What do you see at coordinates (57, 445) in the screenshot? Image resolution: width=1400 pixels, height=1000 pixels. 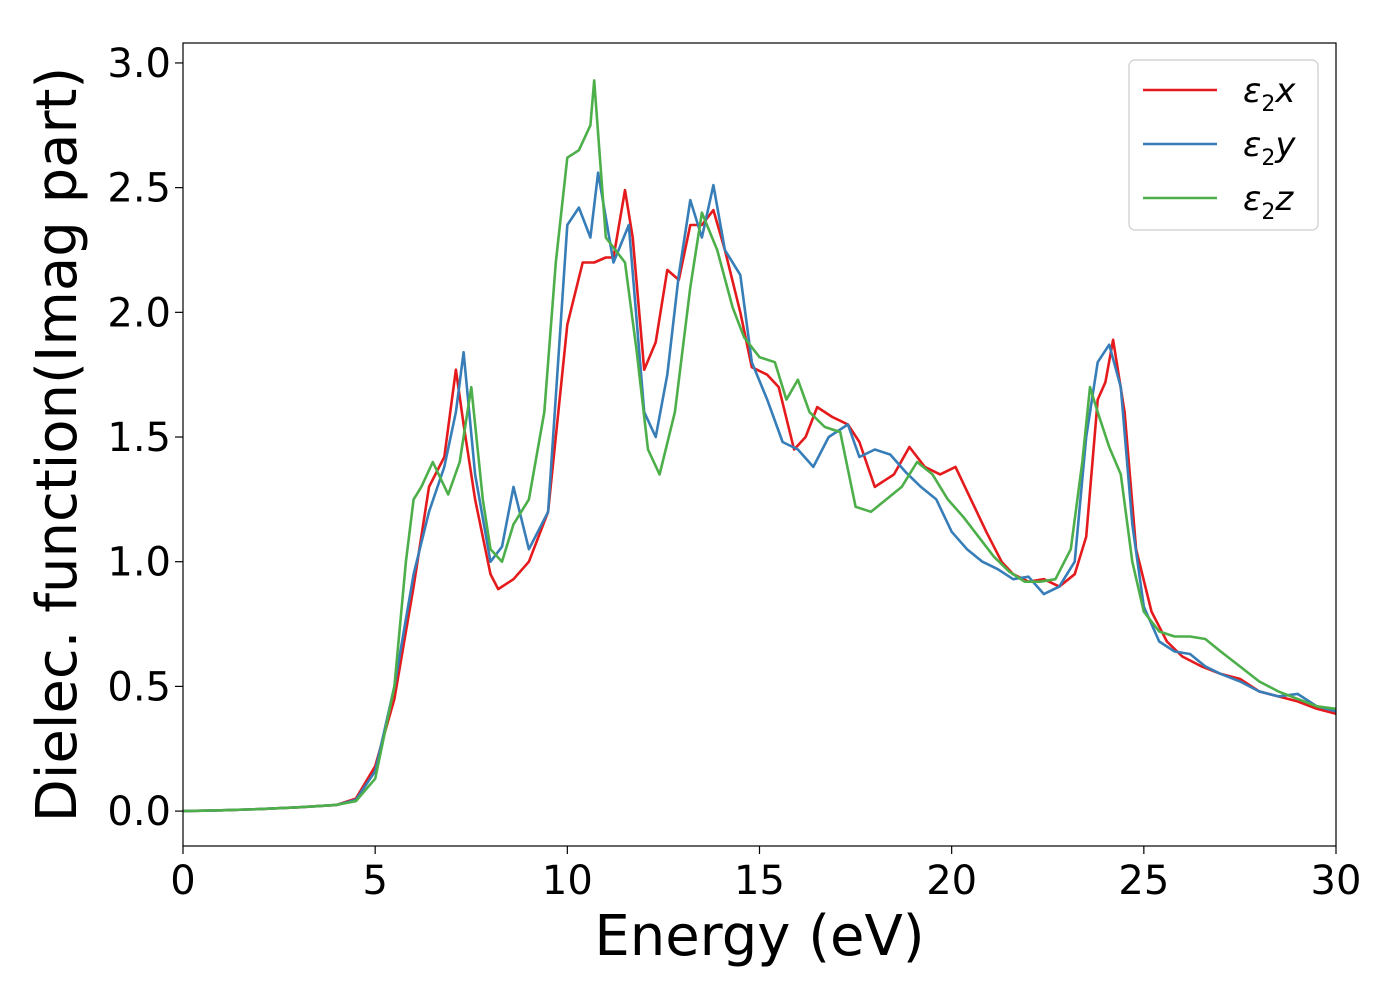 I see `y-axis-title: Dielec. function(Imag part)` at bounding box center [57, 445].